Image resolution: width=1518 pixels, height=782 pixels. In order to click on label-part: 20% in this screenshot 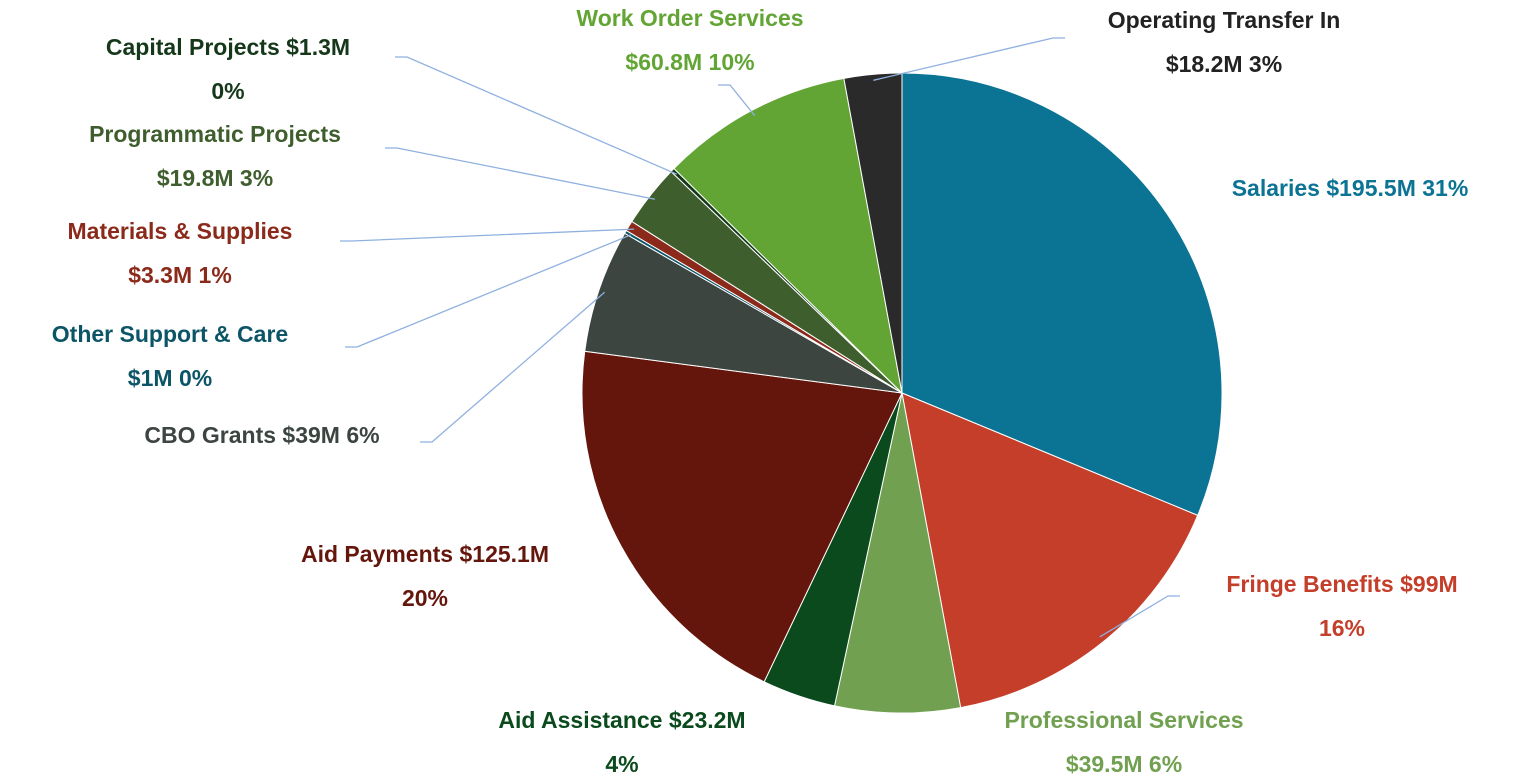, I will do `click(425, 598)`.